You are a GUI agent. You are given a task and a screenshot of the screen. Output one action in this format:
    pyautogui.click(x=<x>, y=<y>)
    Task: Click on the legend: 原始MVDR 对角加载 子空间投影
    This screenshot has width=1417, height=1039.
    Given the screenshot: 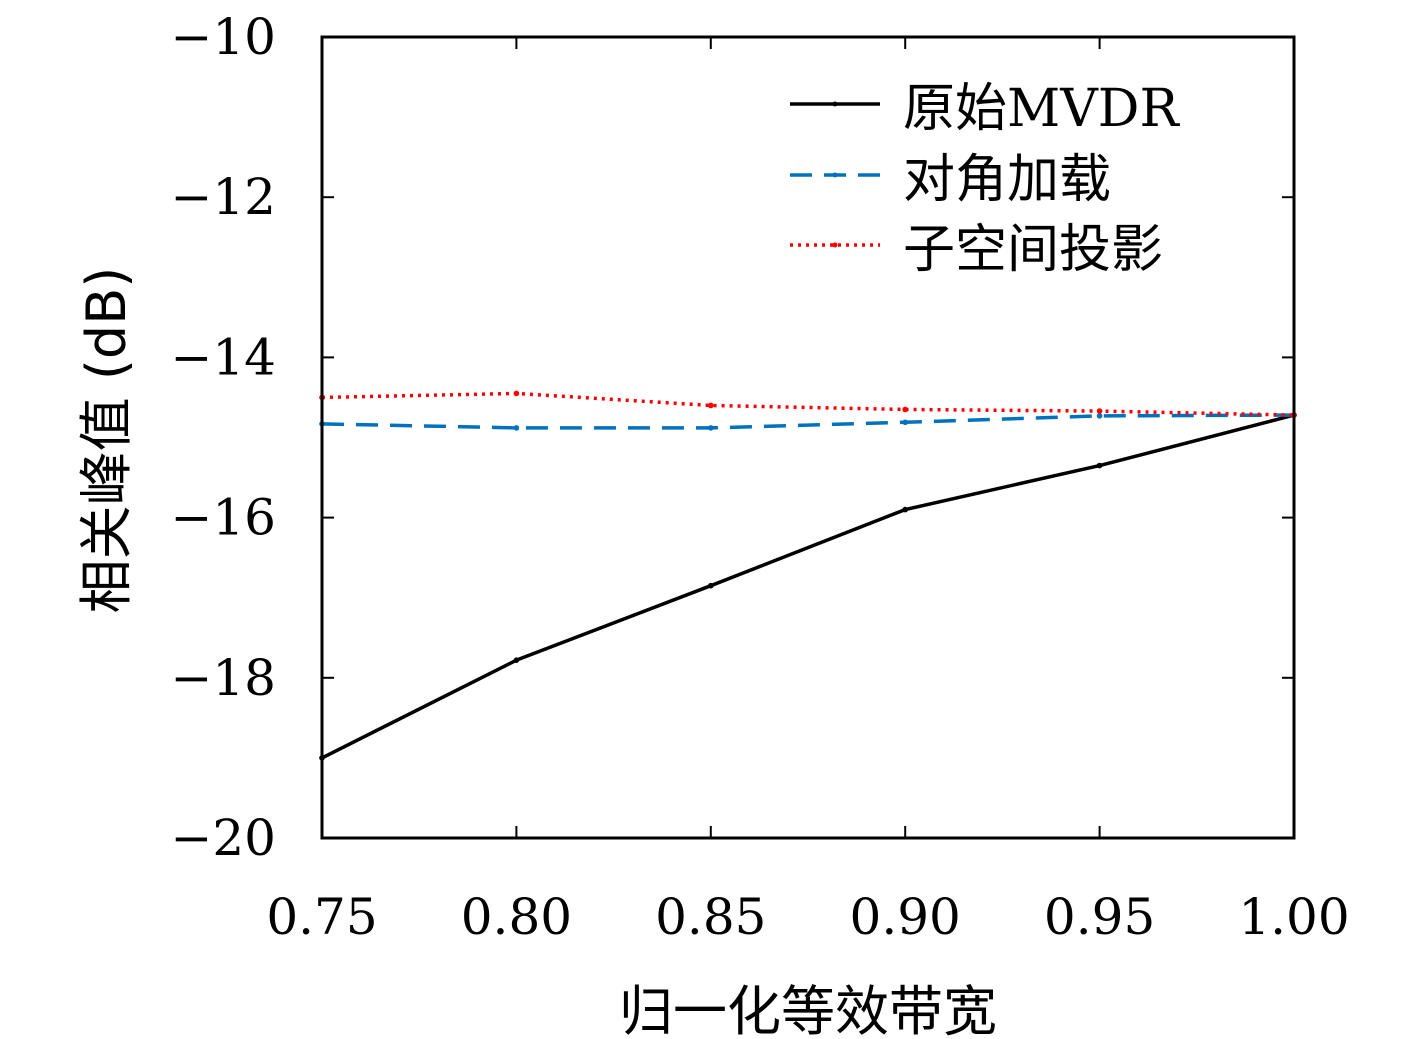 What is the action you would take?
    pyautogui.click(x=985, y=179)
    